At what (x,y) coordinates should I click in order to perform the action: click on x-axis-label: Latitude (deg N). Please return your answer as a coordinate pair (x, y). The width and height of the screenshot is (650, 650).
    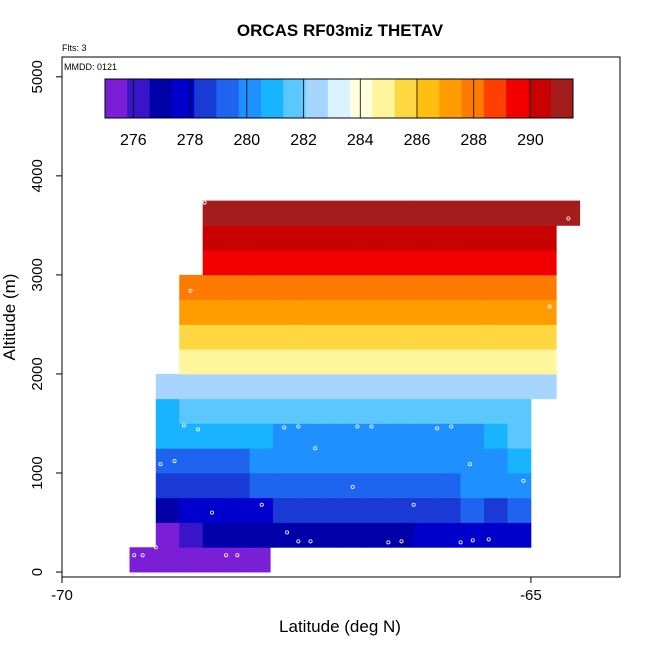
    Looking at the image, I should click on (340, 626).